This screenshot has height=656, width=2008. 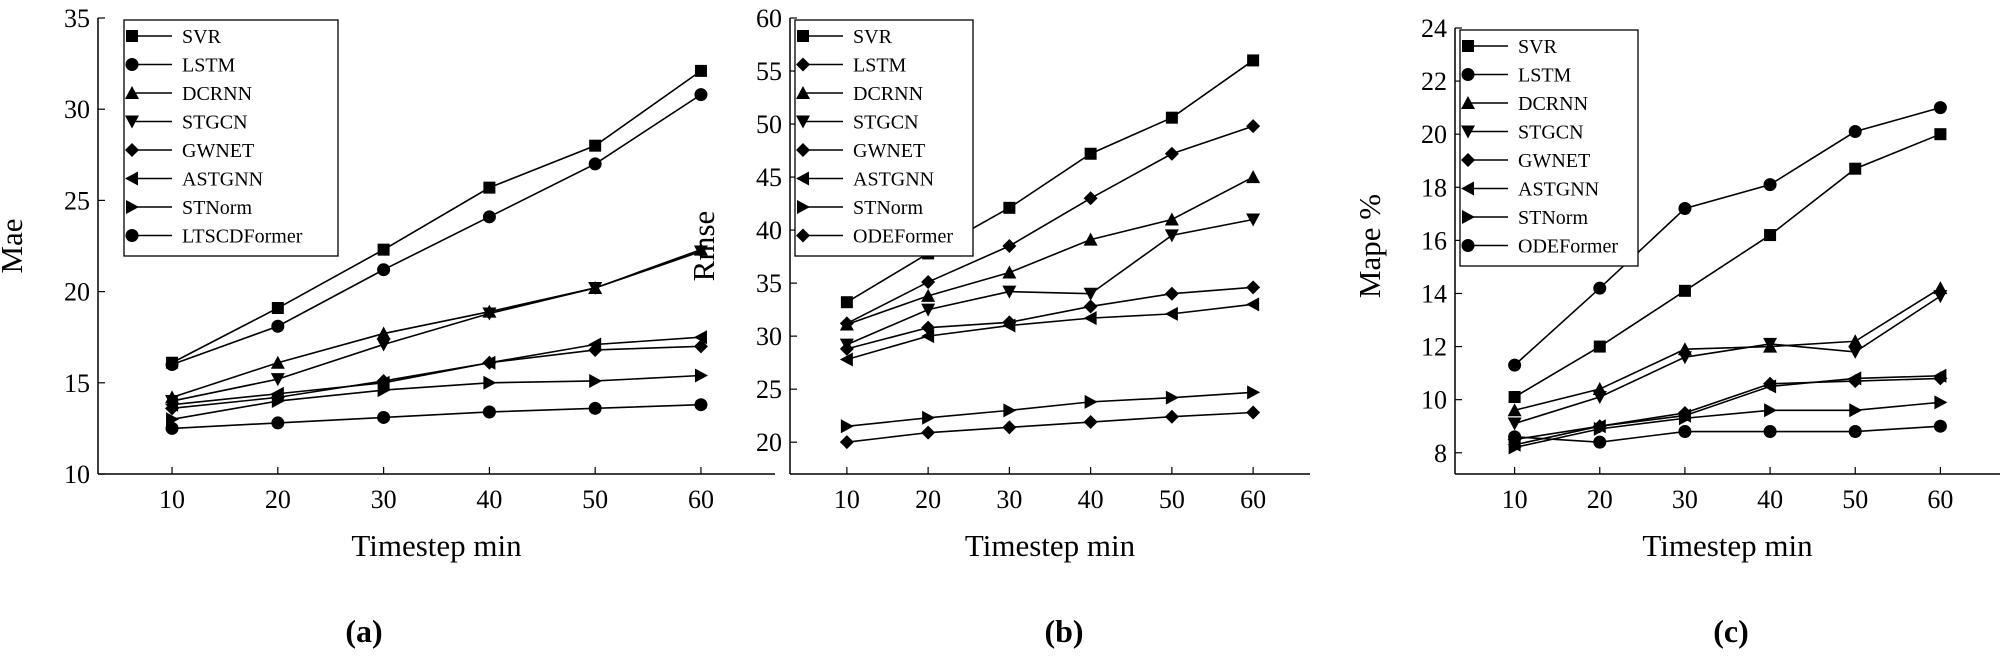 I want to click on legend-label: ASTGNN, so click(x=1558, y=190).